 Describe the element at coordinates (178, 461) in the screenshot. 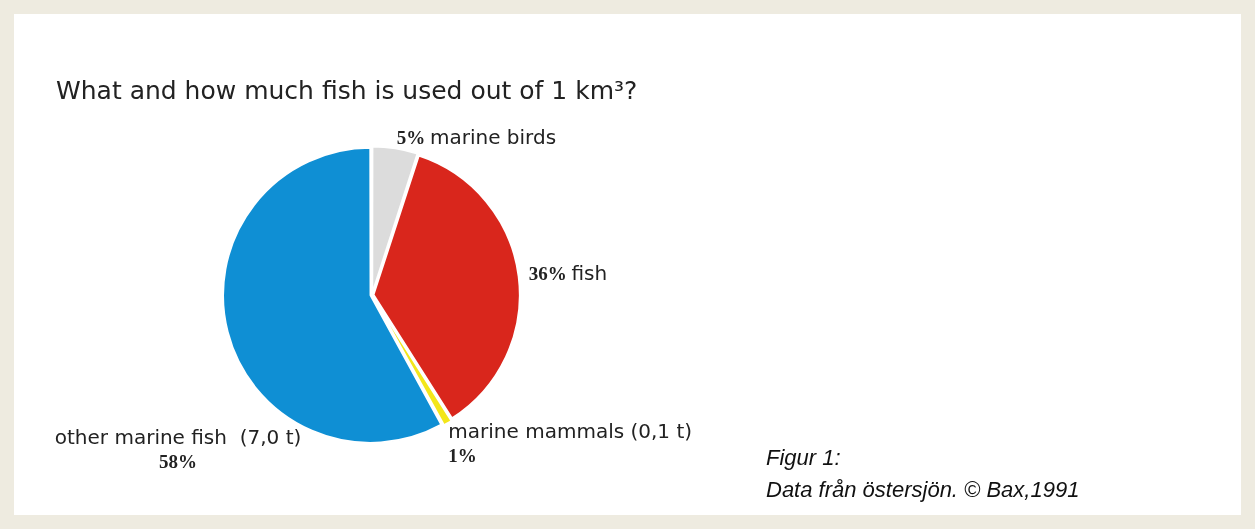

I see `data-label: 58%` at that location.